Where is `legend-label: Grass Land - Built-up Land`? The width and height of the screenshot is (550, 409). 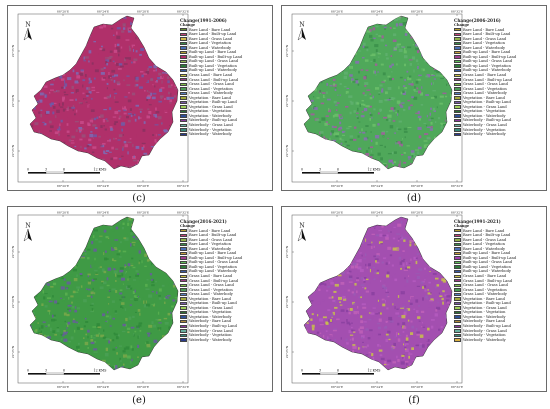
legend-label: Grass Land - Built-up Land is located at coordinates (488, 280).